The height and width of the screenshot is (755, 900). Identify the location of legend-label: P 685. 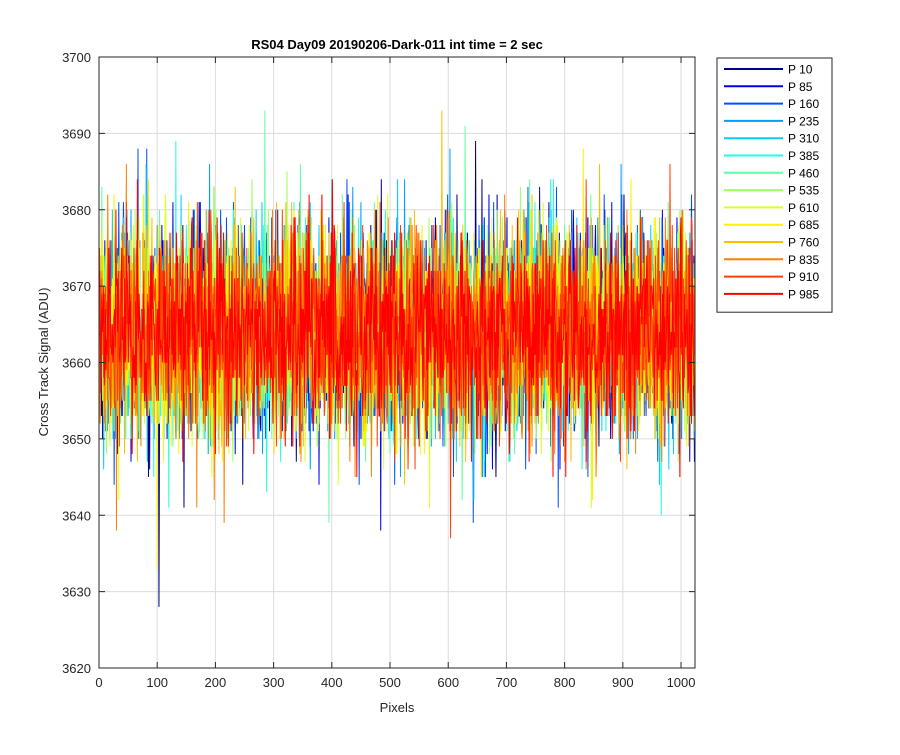
(803, 225).